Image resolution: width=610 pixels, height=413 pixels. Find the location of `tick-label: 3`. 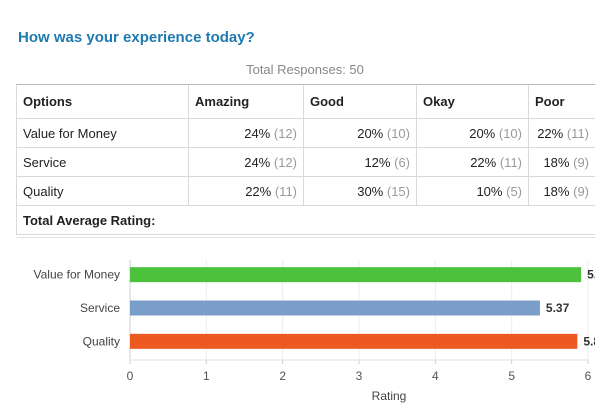

tick-label: 3 is located at coordinates (359, 376).